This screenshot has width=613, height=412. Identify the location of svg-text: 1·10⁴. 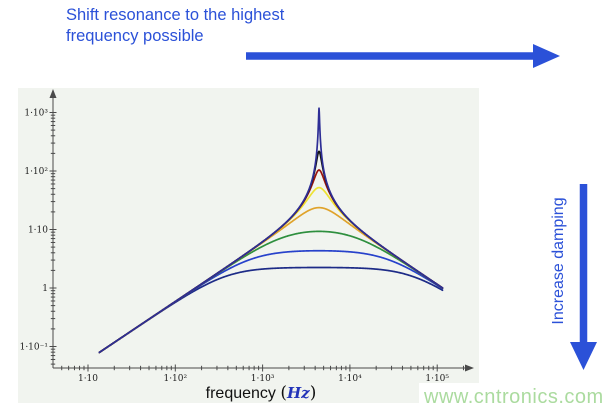
(350, 379).